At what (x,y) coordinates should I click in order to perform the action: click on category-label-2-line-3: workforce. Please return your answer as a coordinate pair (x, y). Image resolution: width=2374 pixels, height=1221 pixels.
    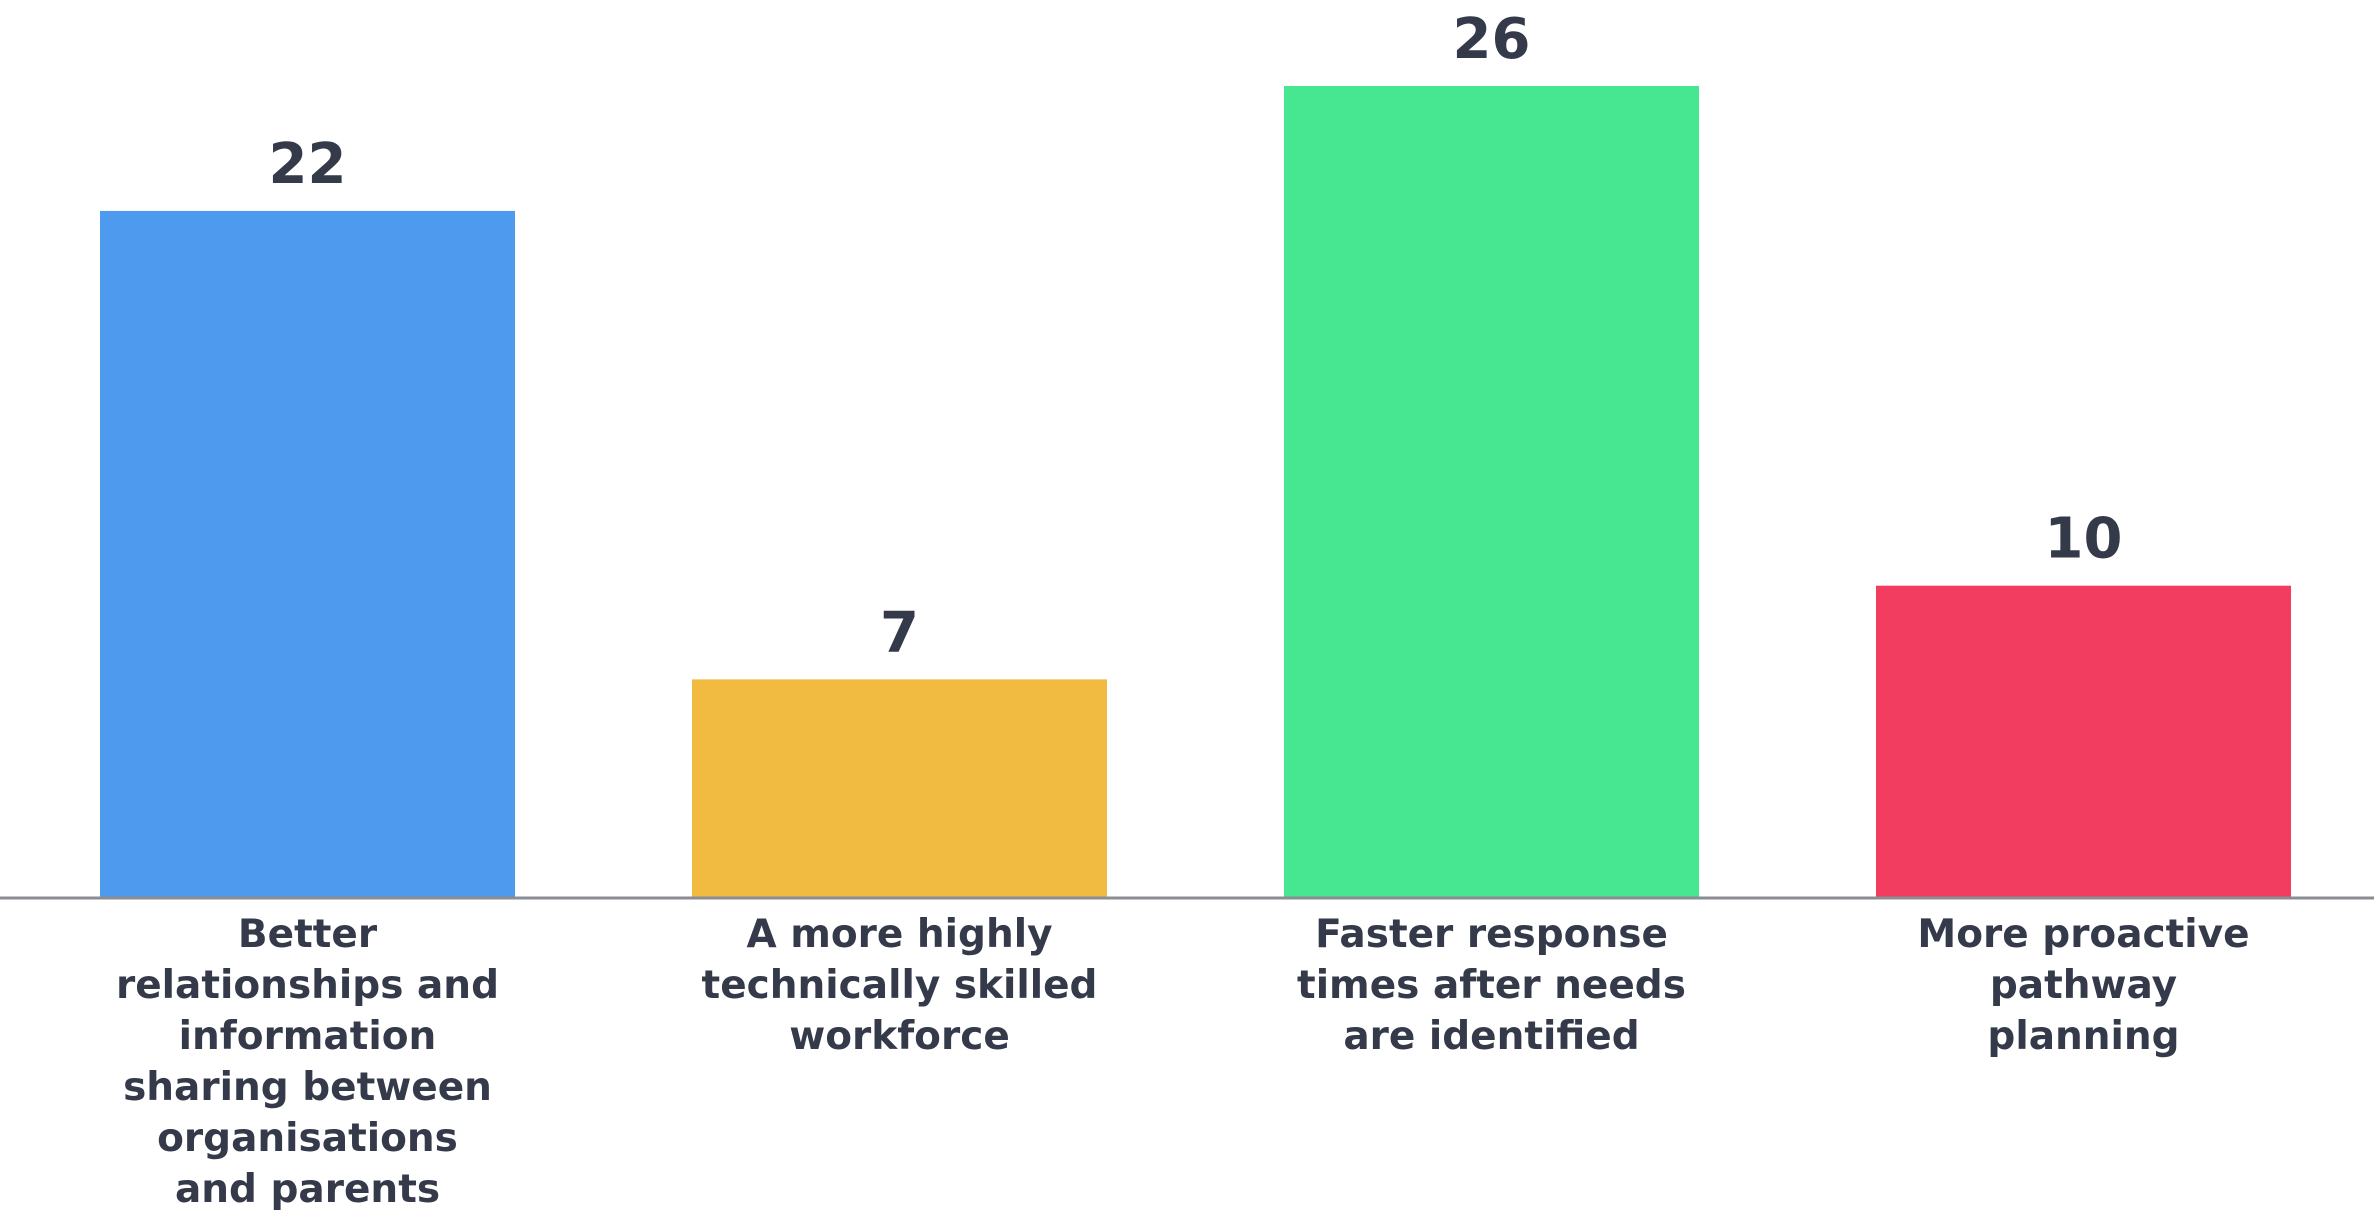
    Looking at the image, I should click on (899, 1036).